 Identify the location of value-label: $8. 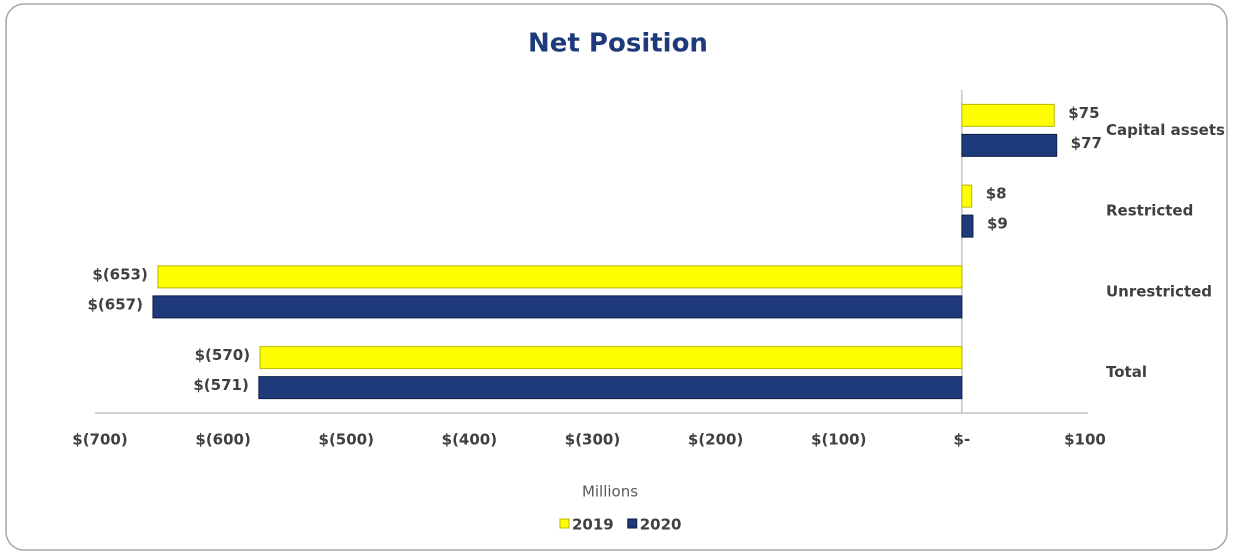
(996, 194).